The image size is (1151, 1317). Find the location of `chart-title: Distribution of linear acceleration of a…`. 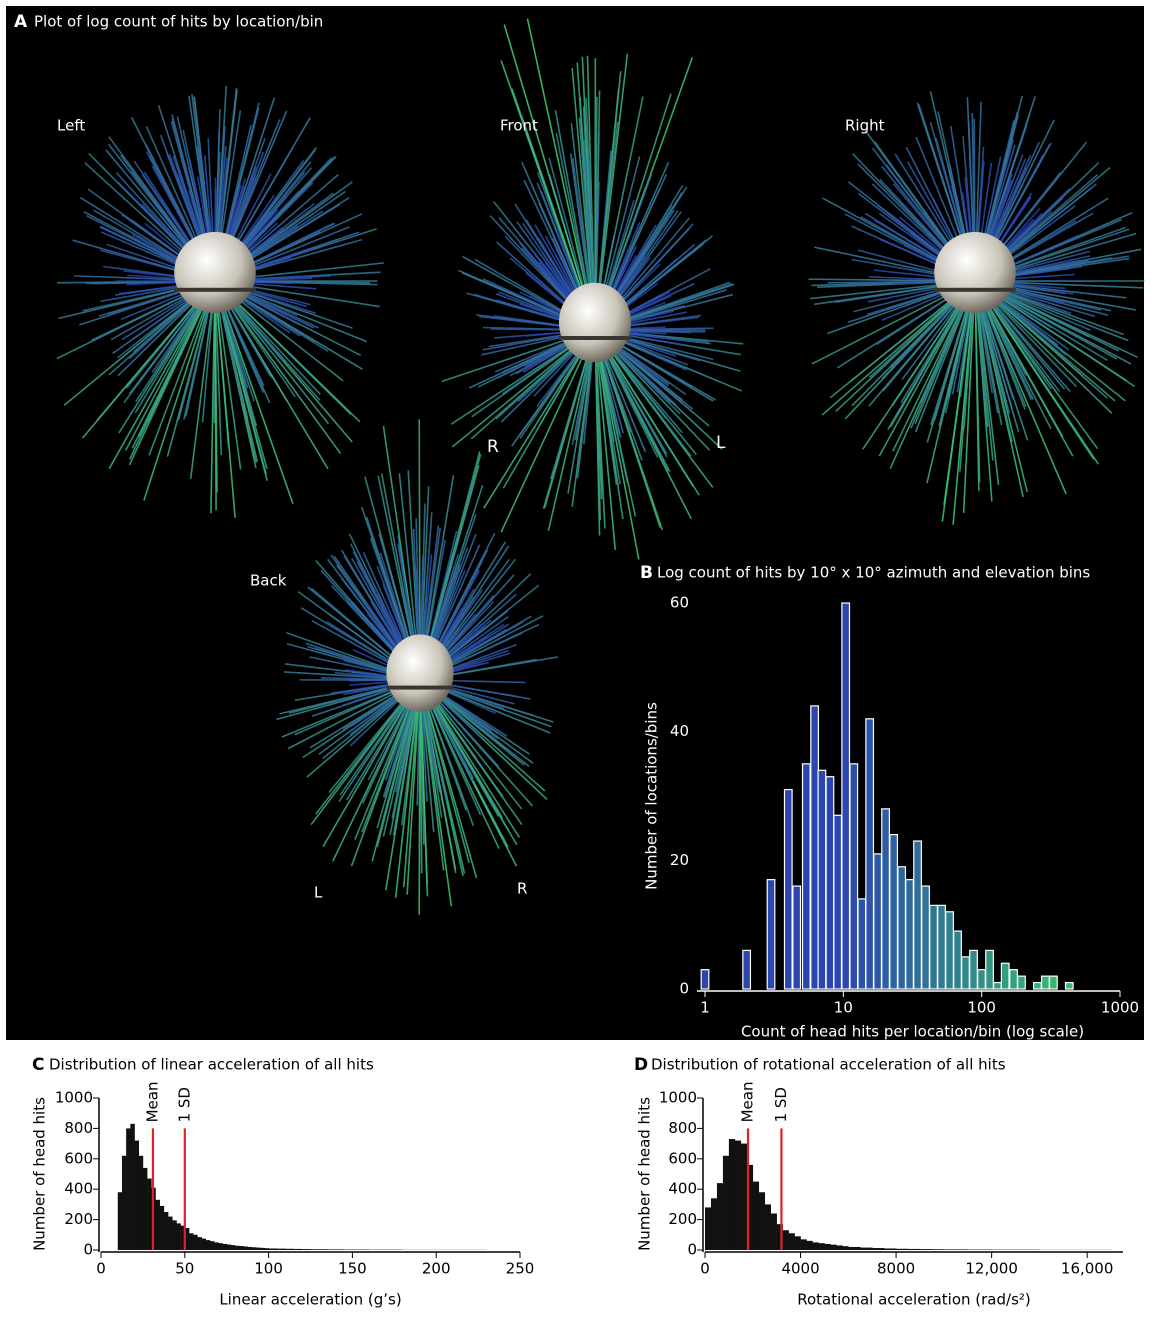

chart-title: Distribution of linear acceleration of a… is located at coordinates (211, 1065).